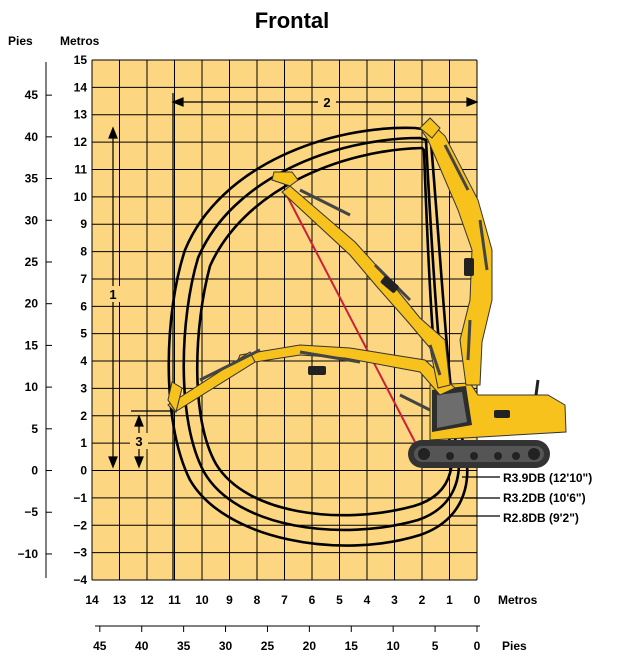  What do you see at coordinates (479, 454) in the screenshot?
I see `track-undercarriage` at bounding box center [479, 454].